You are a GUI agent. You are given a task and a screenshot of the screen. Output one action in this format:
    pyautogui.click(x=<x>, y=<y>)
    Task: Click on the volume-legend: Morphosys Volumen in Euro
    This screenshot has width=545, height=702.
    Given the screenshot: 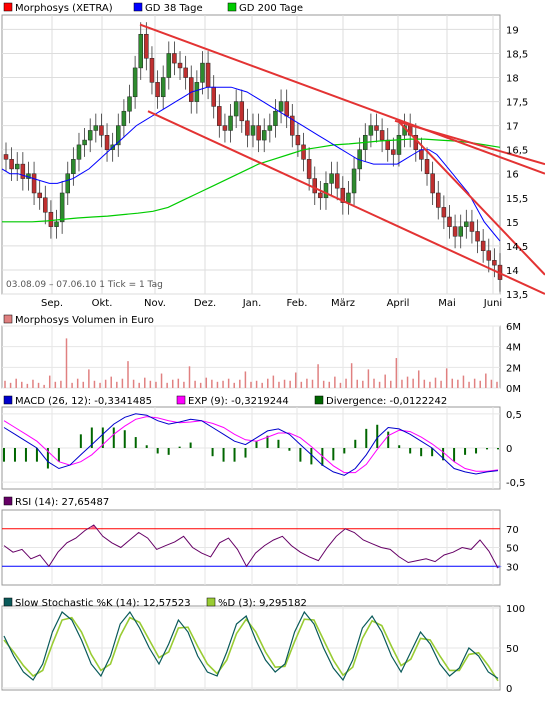 What is the action you would take?
    pyautogui.click(x=78, y=320)
    